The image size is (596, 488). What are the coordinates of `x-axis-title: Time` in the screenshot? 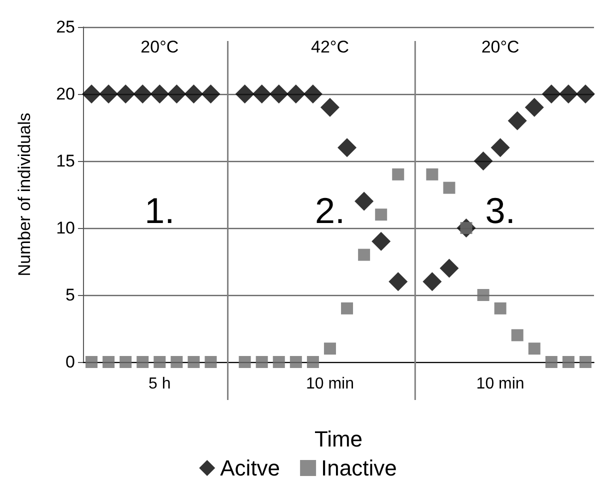 It's located at (338, 439).